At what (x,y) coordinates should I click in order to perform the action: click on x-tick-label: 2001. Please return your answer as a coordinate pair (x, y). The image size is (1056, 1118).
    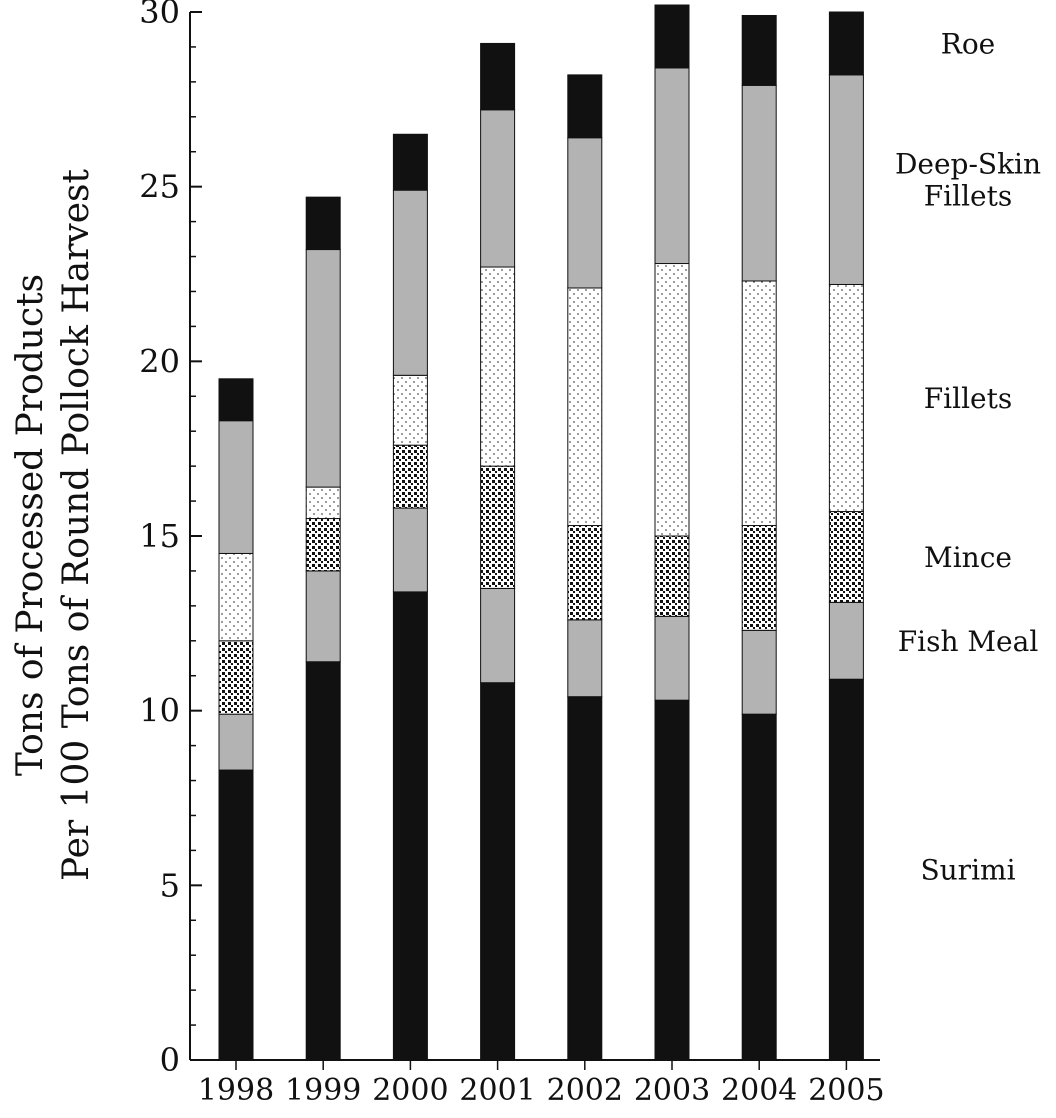
    Looking at the image, I should click on (497, 1090).